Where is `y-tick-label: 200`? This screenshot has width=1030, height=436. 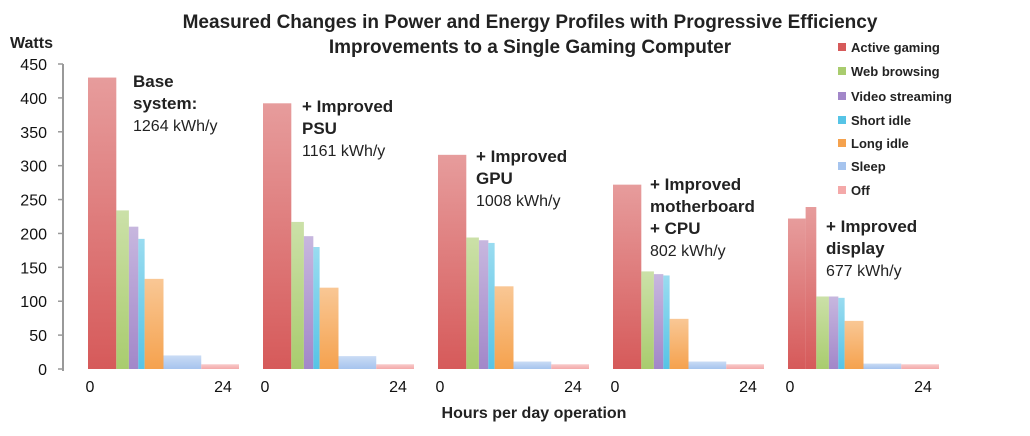 y-tick-label: 200 is located at coordinates (33, 234).